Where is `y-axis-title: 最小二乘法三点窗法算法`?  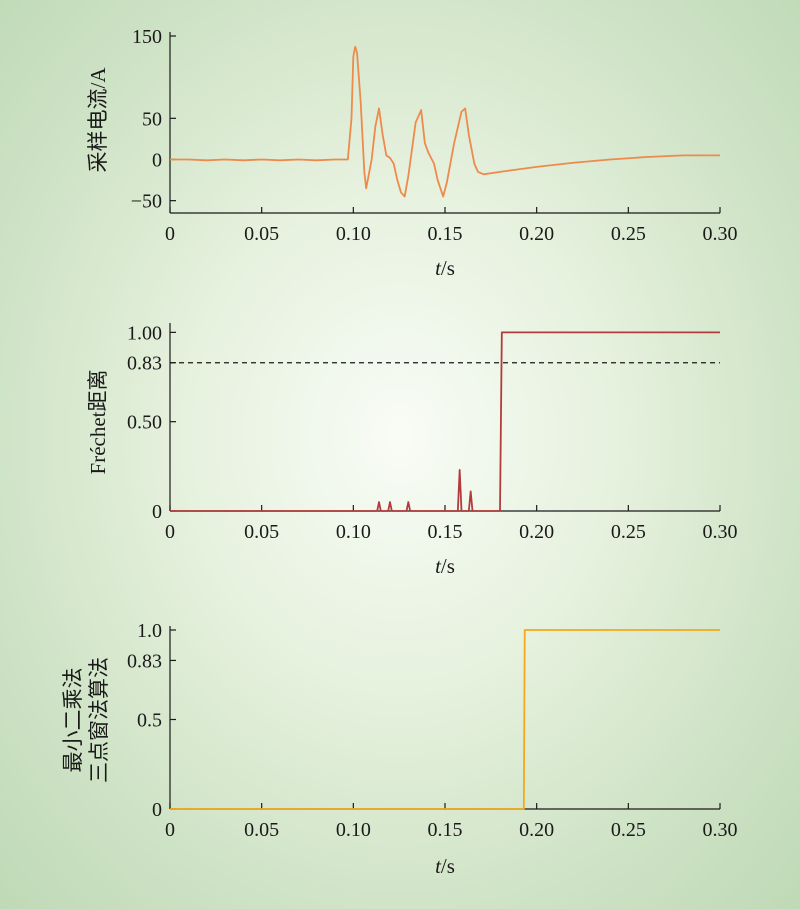
y-axis-title: 最小二乘法三点窗法算法 is located at coordinates (86, 720).